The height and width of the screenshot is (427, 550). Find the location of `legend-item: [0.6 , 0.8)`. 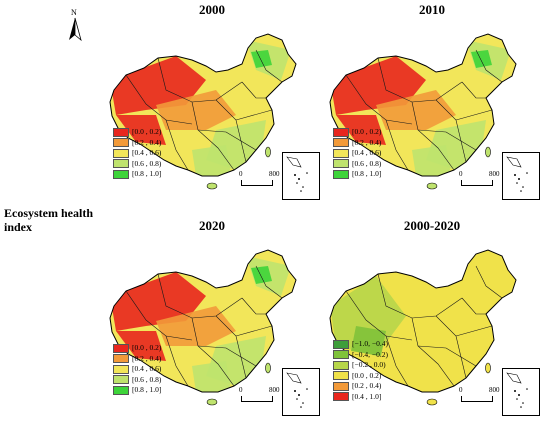

legend-item: [0.6 , 0.8) is located at coordinates (137, 164).